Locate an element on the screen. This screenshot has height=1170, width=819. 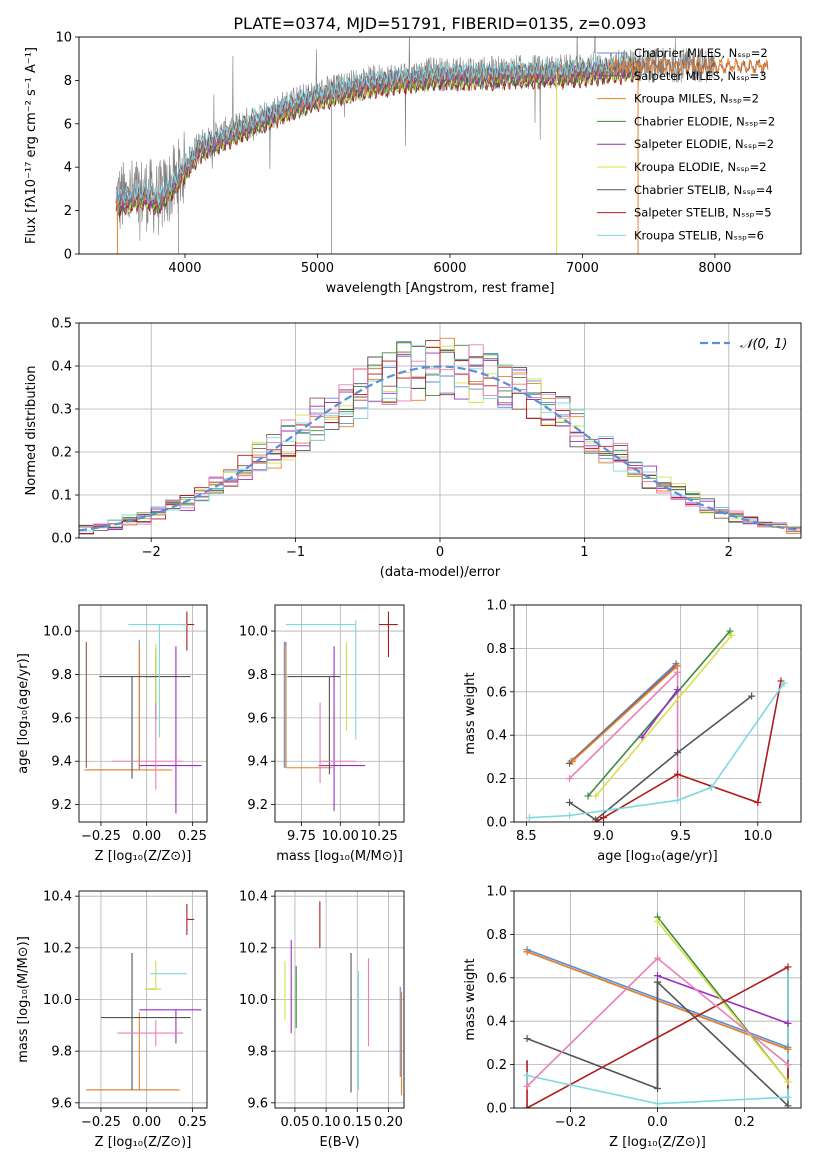
y-tick-label: 4 is located at coordinates (68, 168).